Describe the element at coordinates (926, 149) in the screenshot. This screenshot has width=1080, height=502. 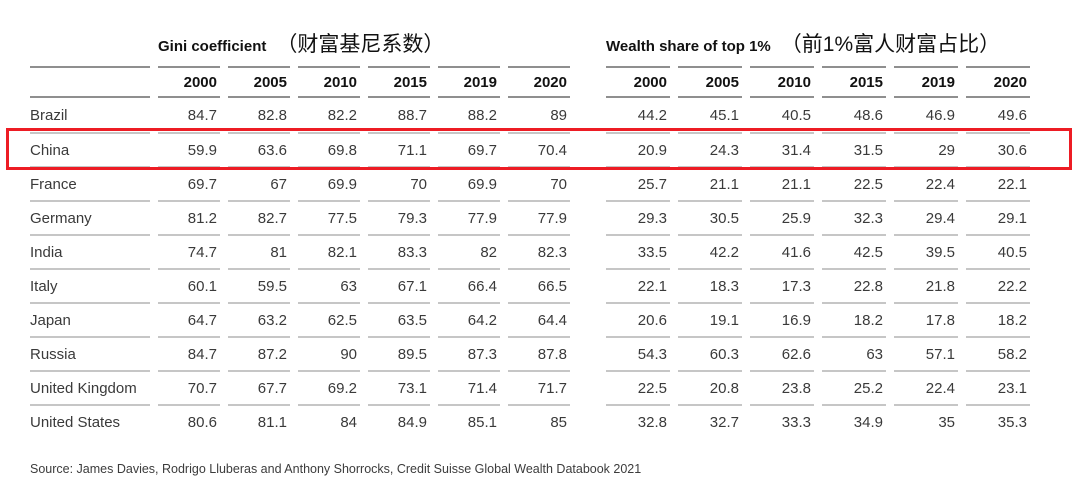
I see `wealth-value-cell: 29` at that location.